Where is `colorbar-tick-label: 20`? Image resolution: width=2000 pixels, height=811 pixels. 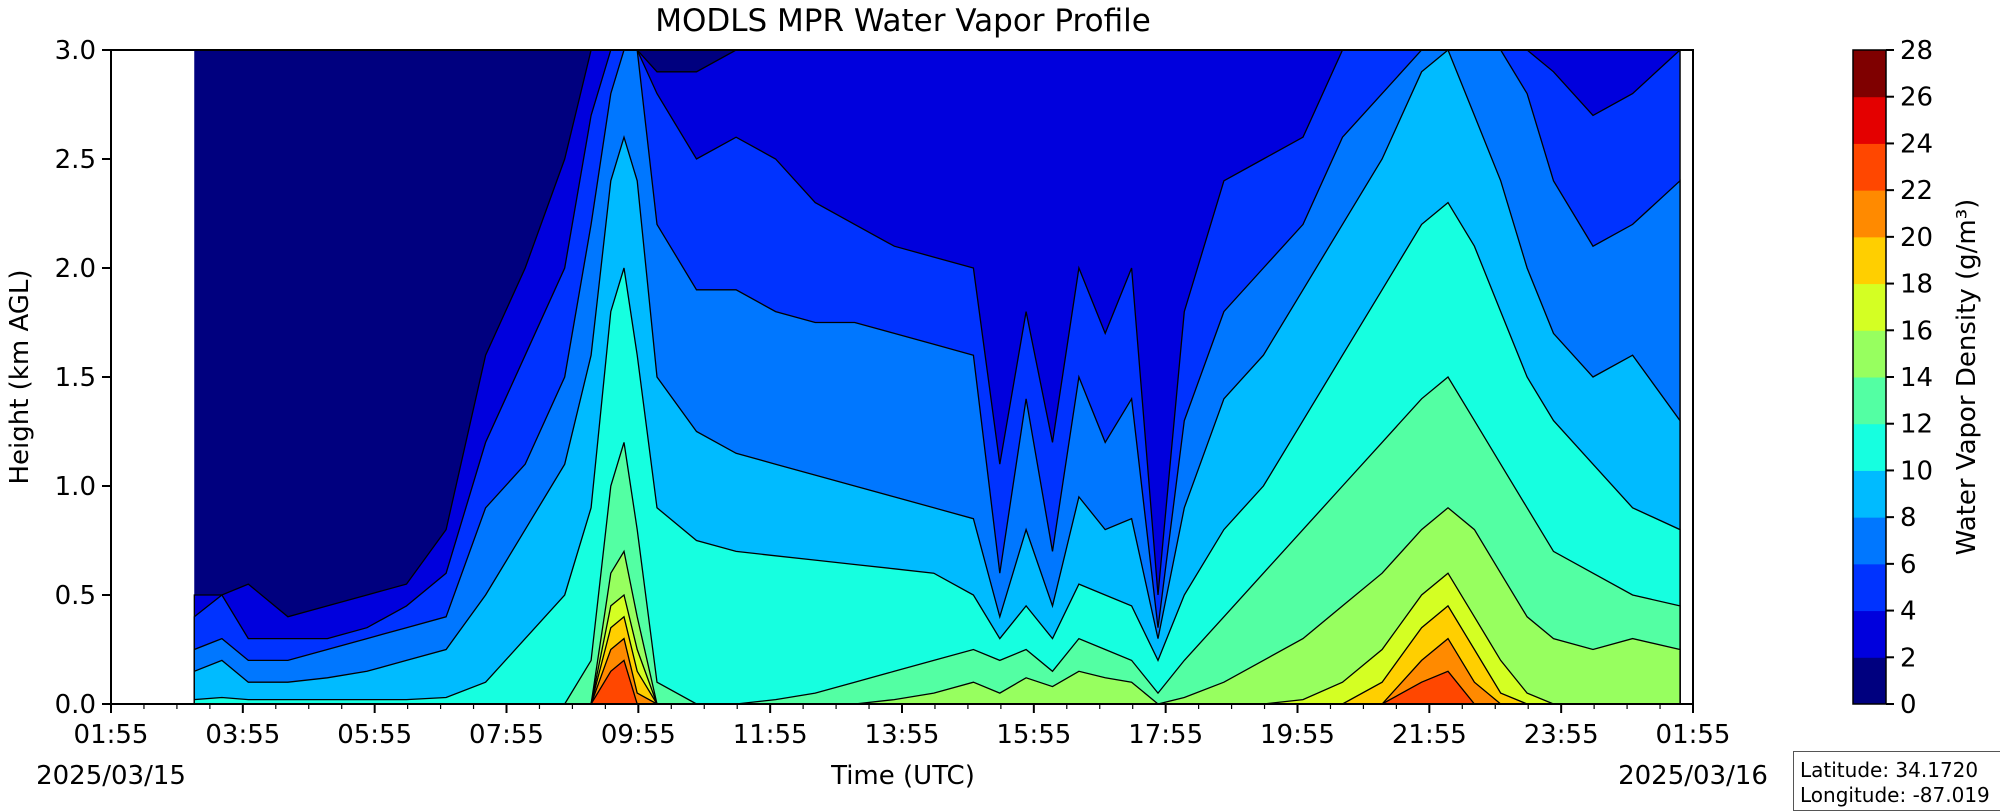 colorbar-tick-label: 20 is located at coordinates (1916, 238).